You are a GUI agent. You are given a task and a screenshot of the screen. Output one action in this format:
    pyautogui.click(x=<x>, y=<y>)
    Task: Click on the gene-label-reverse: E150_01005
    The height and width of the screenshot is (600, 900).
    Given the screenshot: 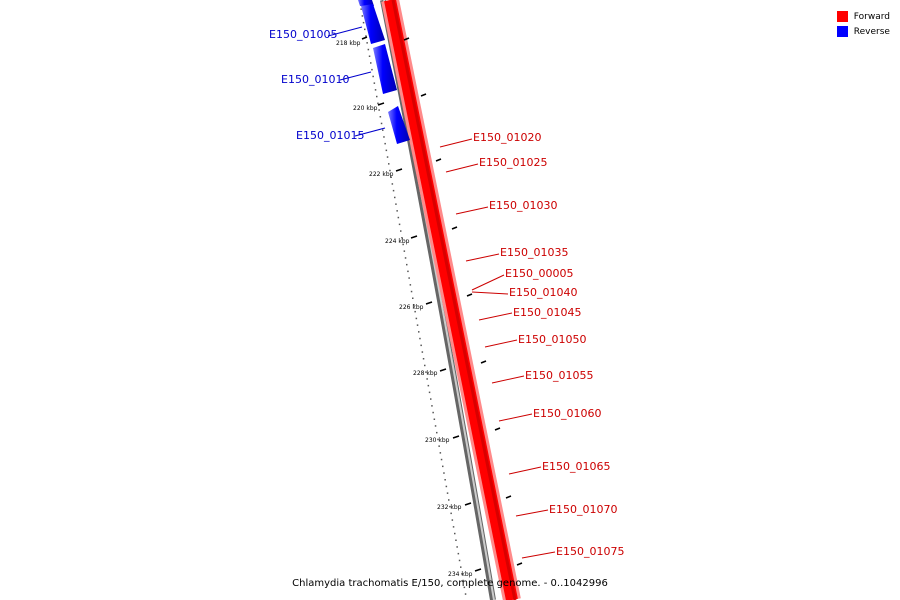 What is the action you would take?
    pyautogui.click(x=303, y=34)
    